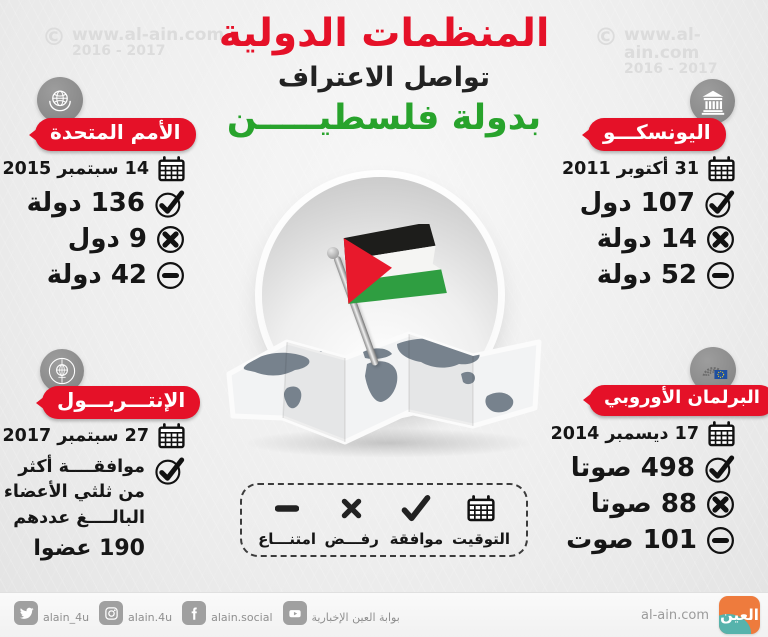 The width and height of the screenshot is (768, 637). Describe the element at coordinates (355, 617) in the screenshot. I see `youtube-label: بوابة العين الإخبارية` at that location.